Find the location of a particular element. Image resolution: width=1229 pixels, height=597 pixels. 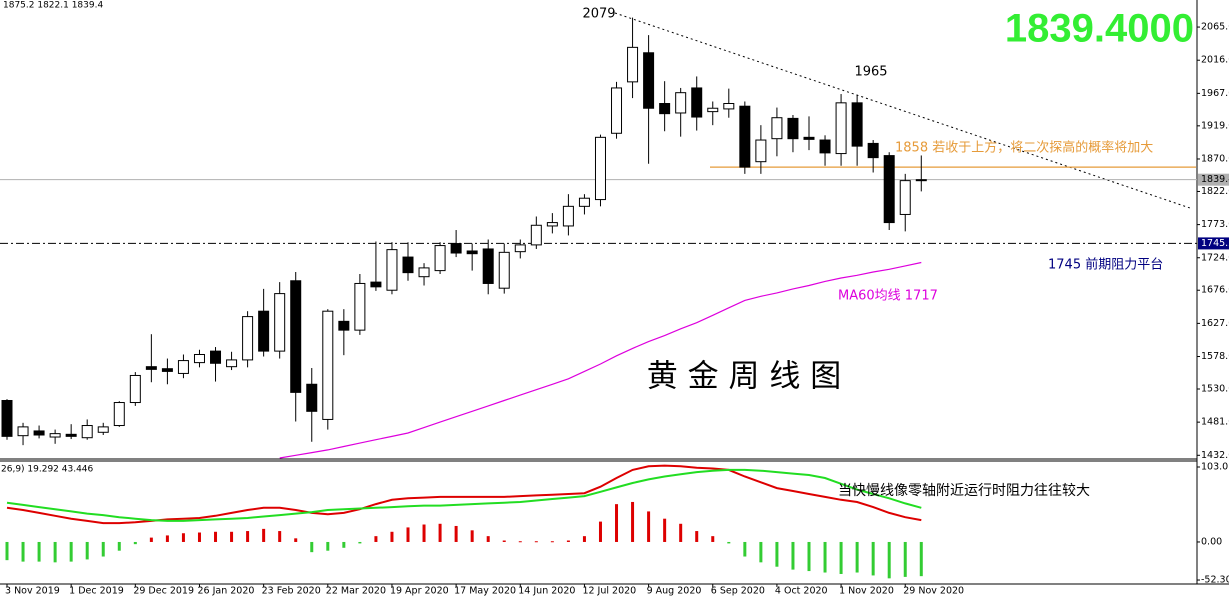

price-tag-label: 1745.2 is located at coordinates (1215, 243).